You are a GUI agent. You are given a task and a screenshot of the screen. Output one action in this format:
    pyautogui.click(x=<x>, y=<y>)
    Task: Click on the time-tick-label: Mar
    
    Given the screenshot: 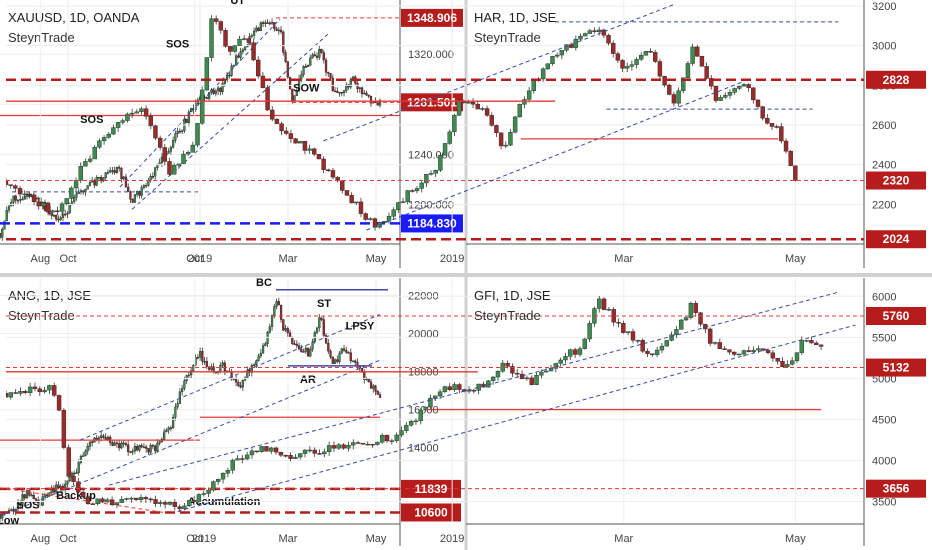 What is the action you would take?
    pyautogui.click(x=623, y=539)
    